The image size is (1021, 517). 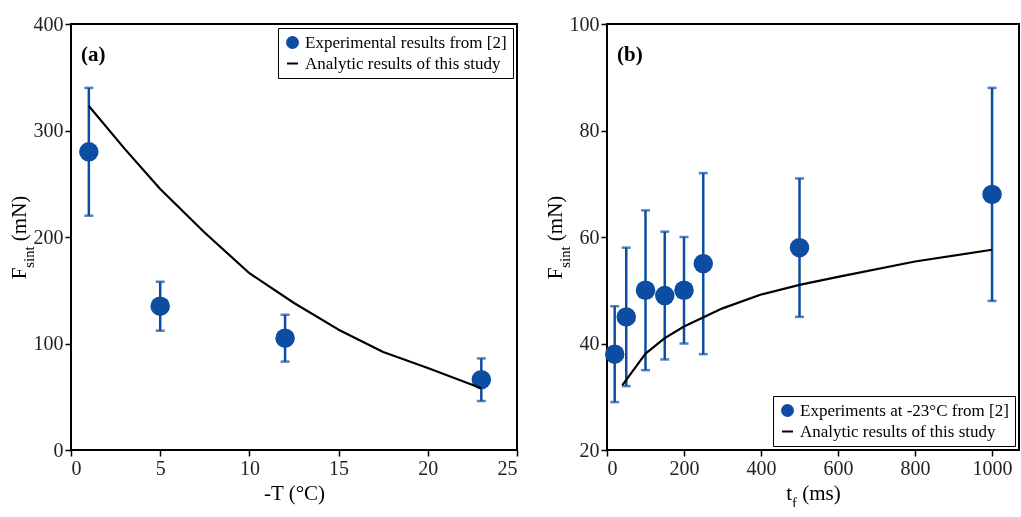 I want to click on x-tick-label: 200, so click(x=684, y=467).